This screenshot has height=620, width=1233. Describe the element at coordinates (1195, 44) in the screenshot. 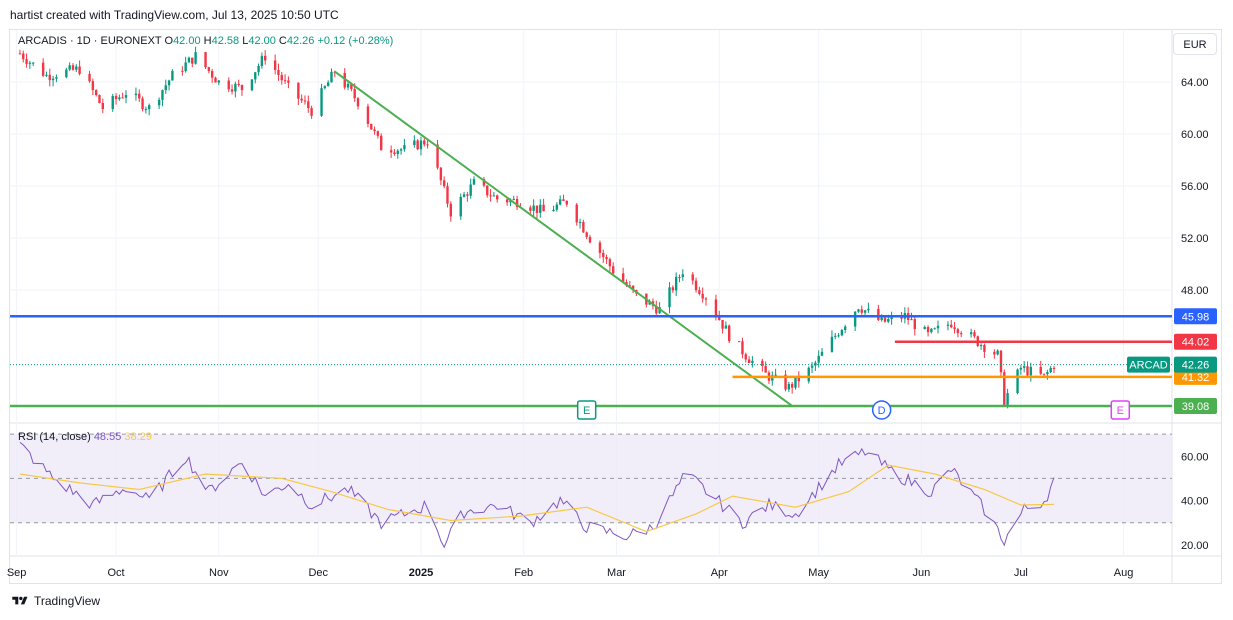

I see `currency-button: EUR` at that location.